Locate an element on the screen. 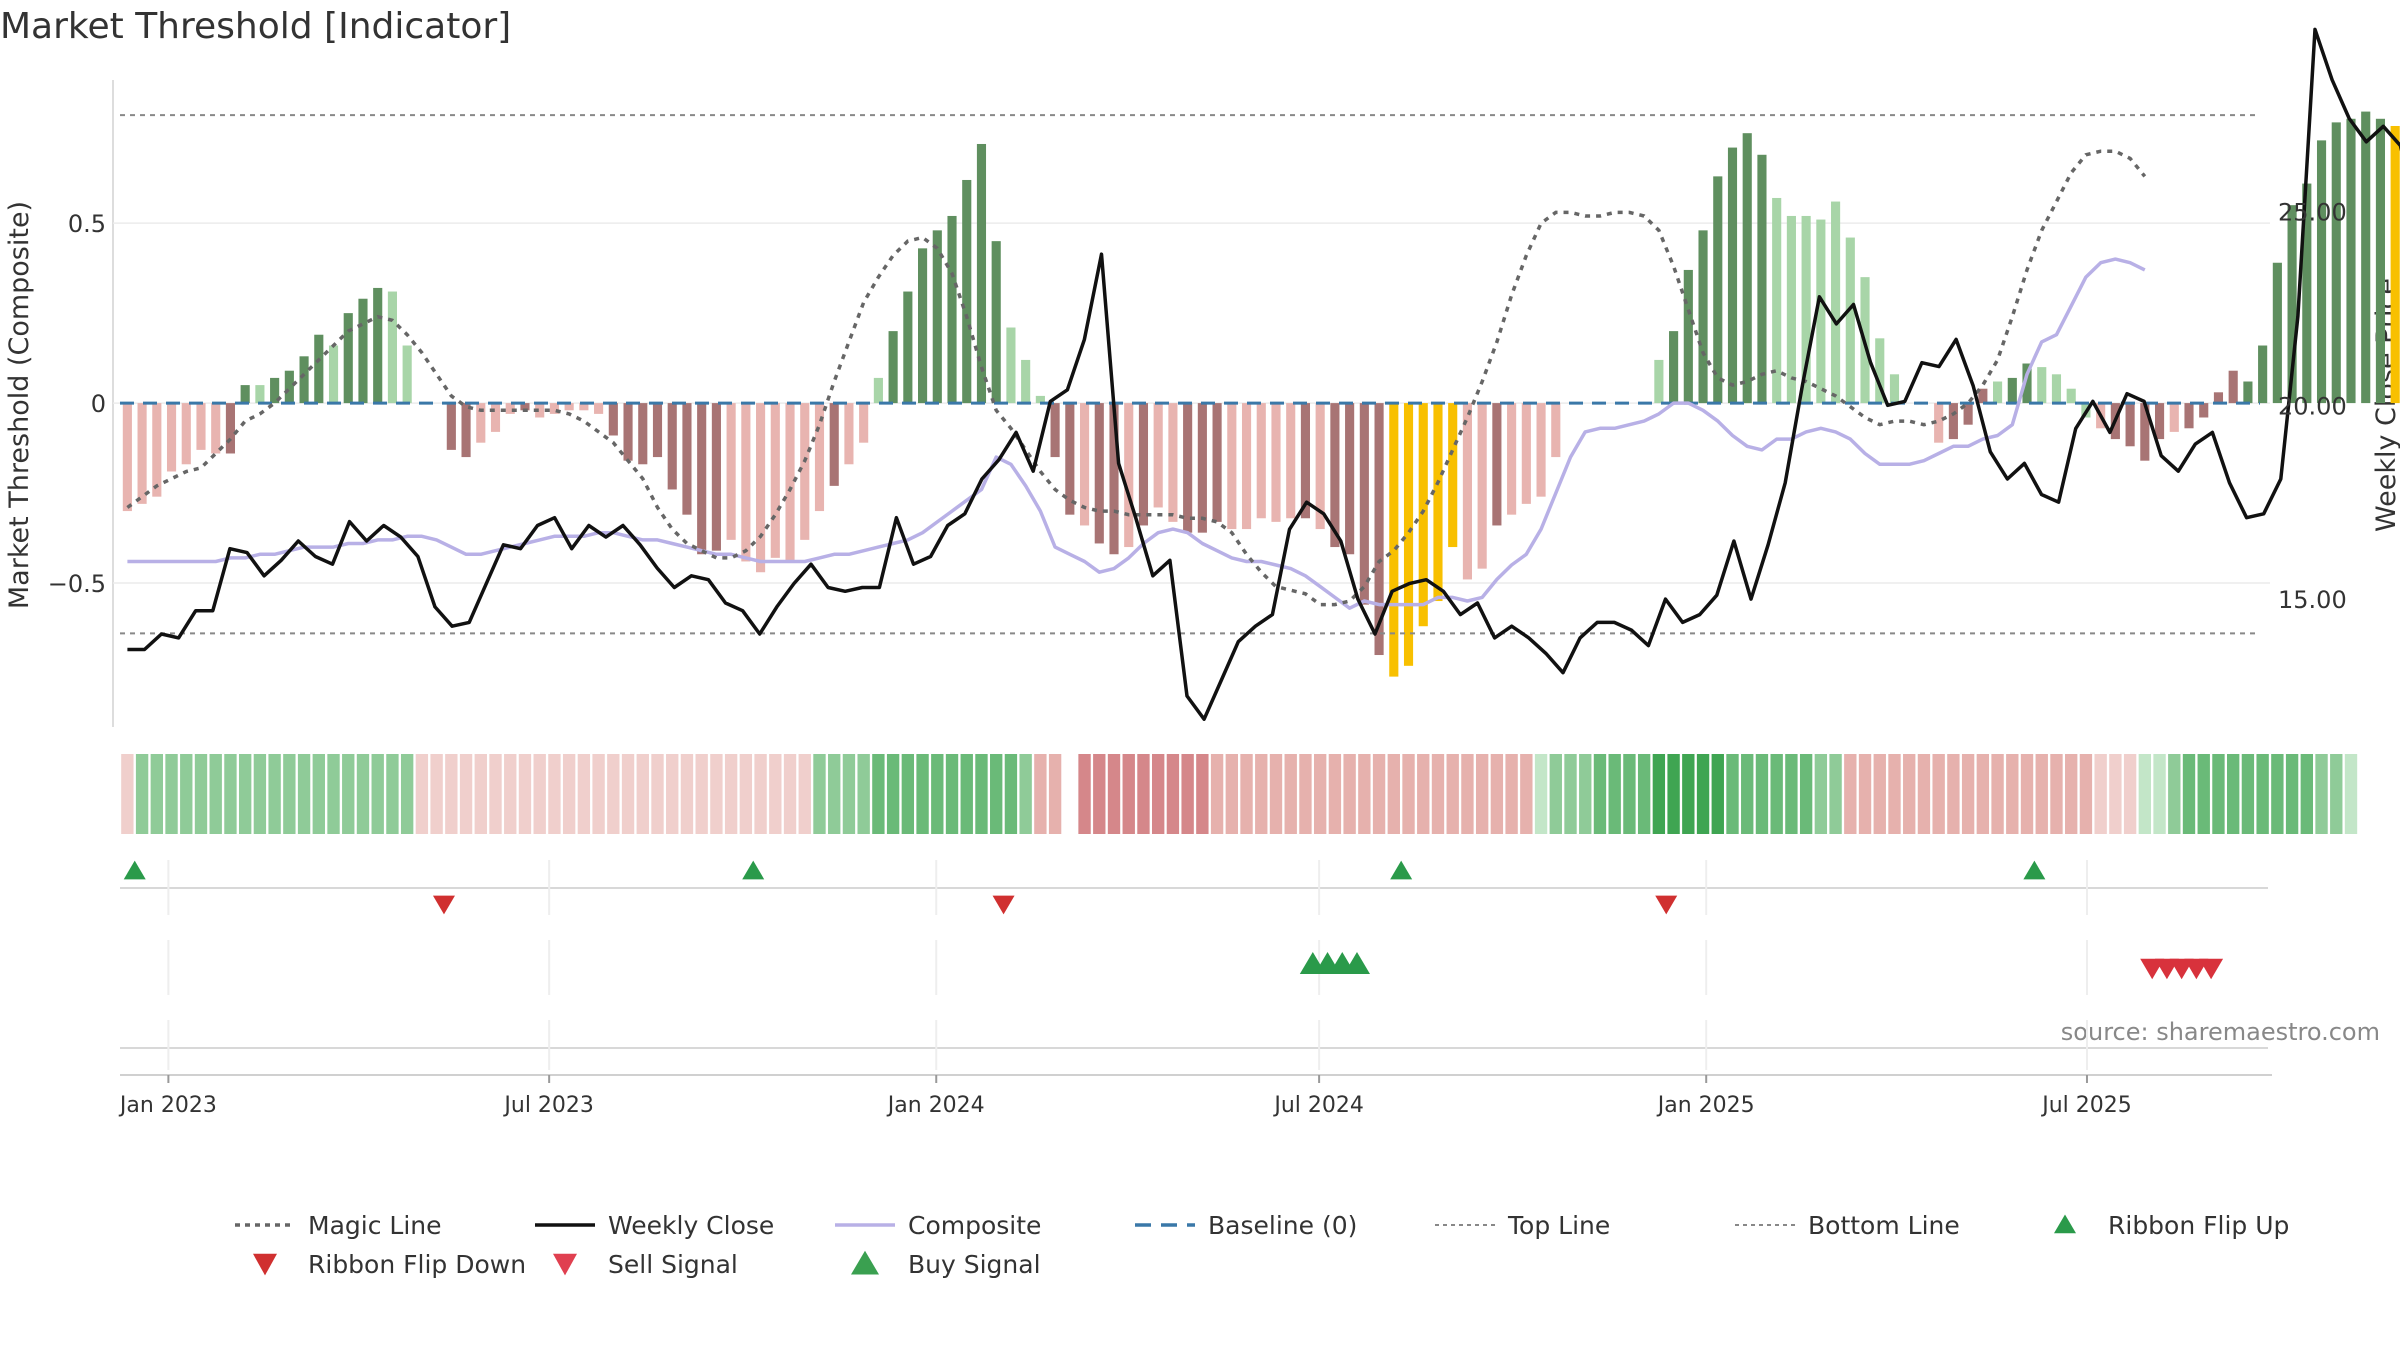 The image size is (2400, 1354). ribbon-flip-down-marker is located at coordinates (443, 905).